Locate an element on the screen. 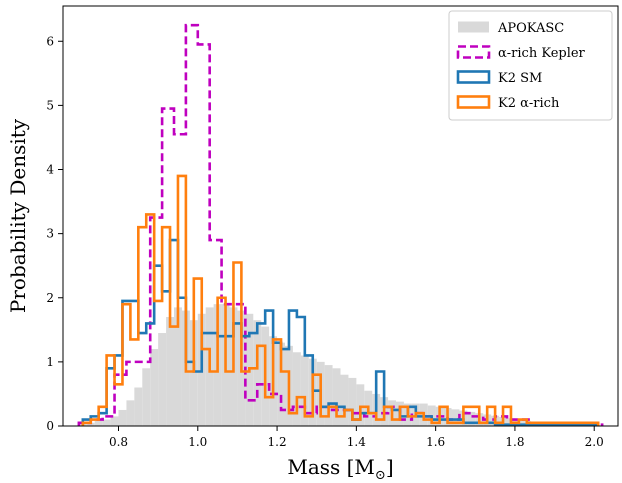 The image size is (622, 483). x-tick-label: 1.2 is located at coordinates (277, 442).